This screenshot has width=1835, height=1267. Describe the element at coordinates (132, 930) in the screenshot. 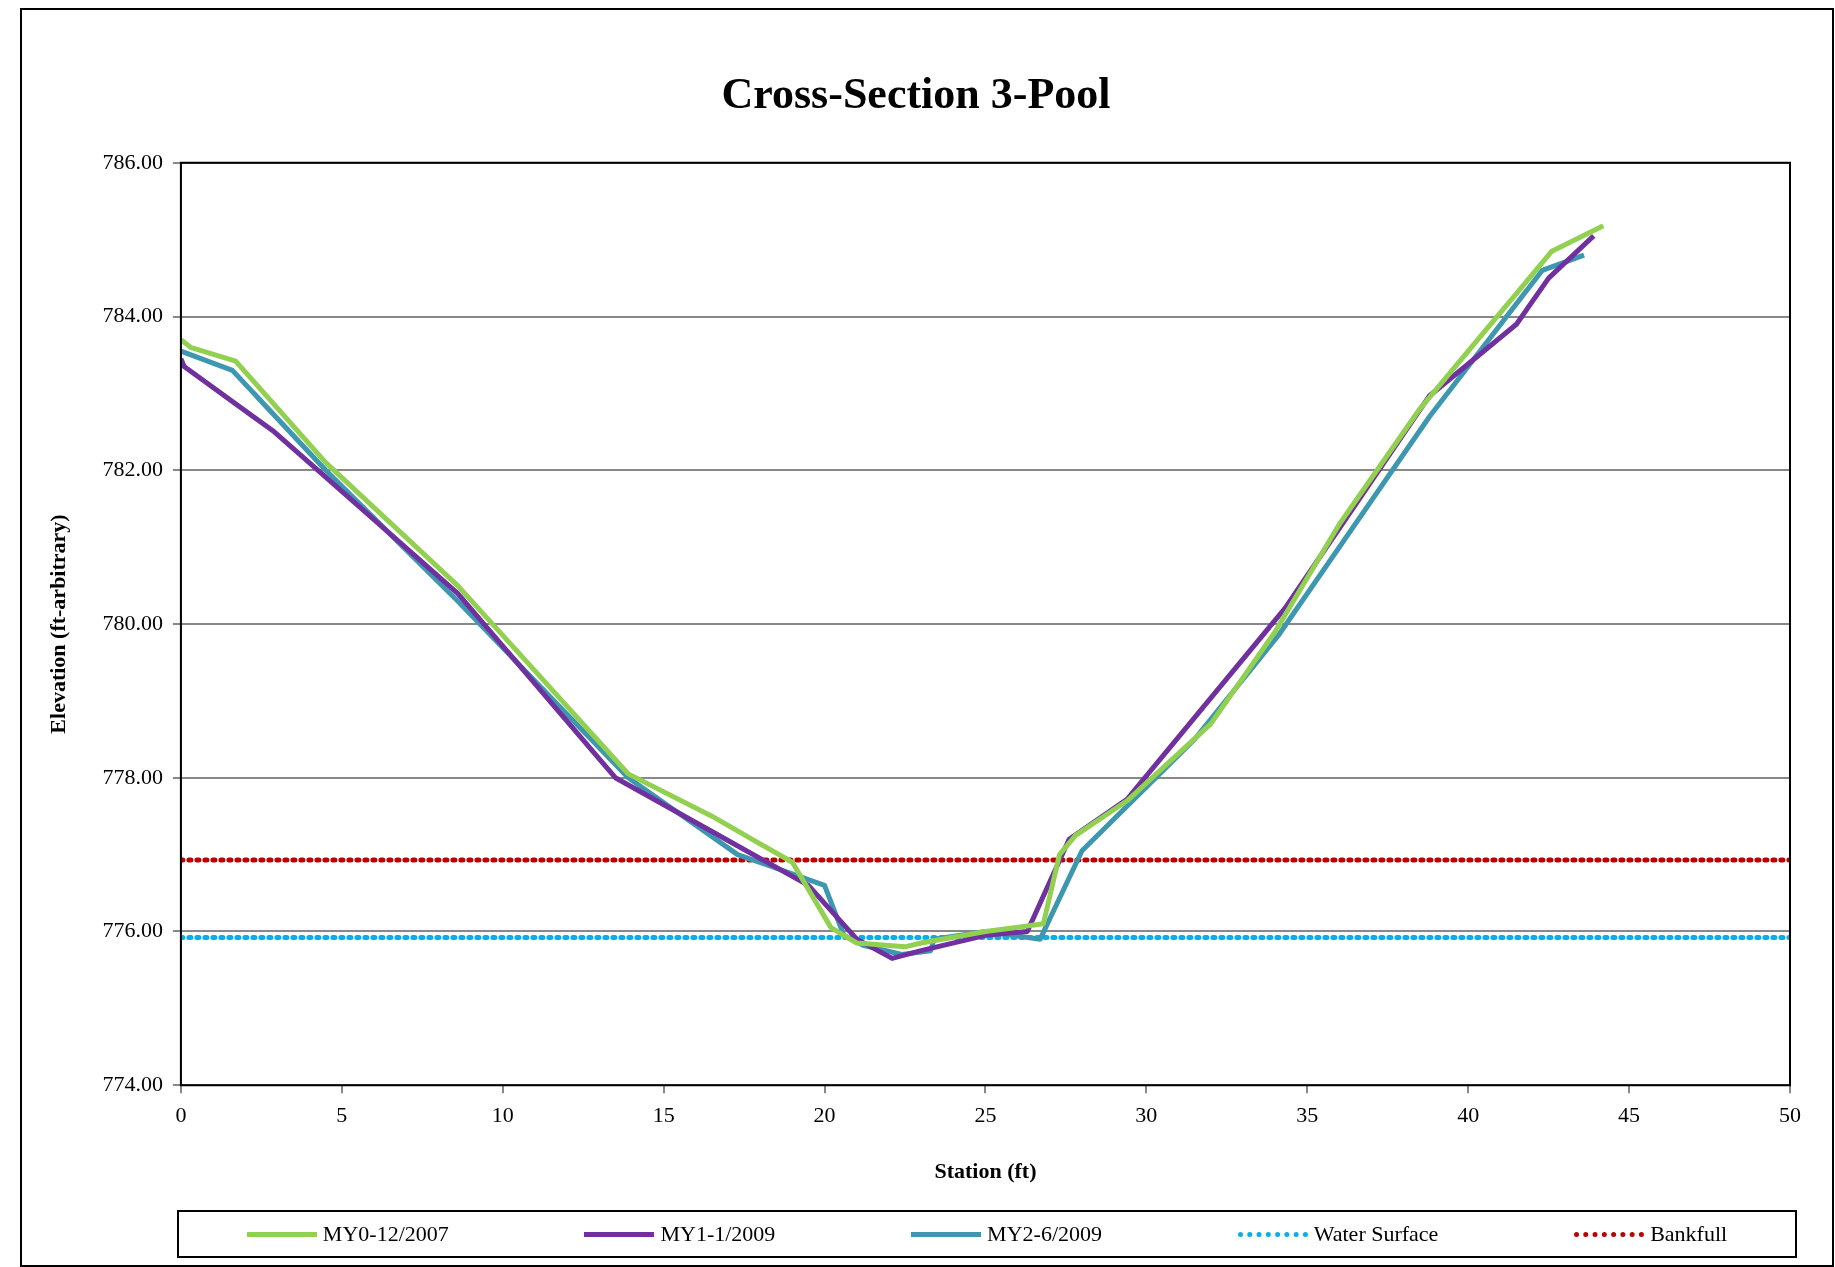

I see `y-tick-label: 776.00` at that location.